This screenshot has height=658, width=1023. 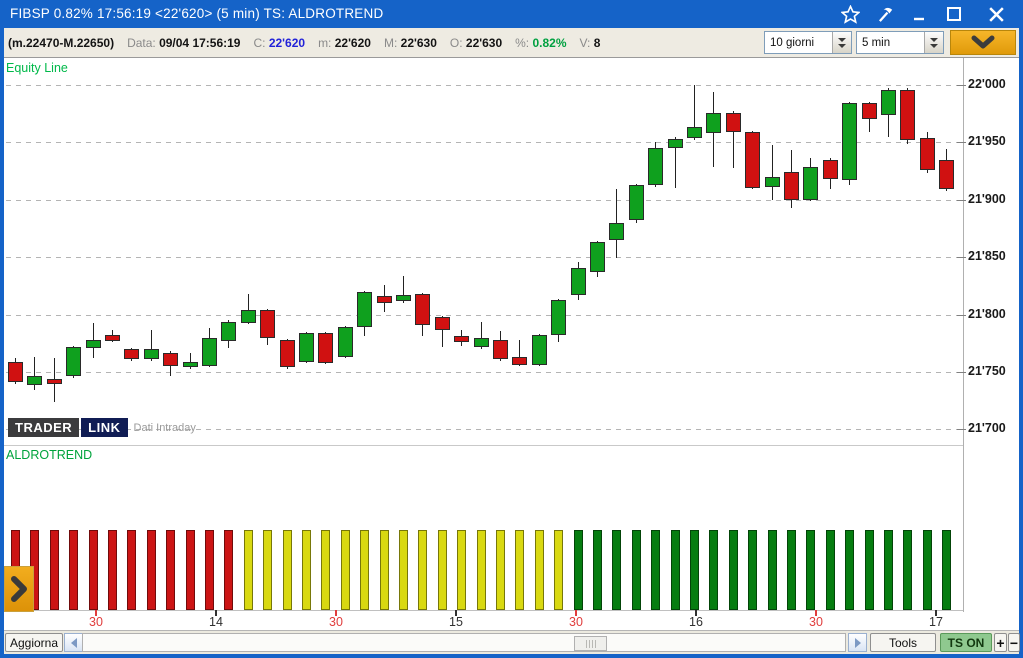 What do you see at coordinates (954, 14) in the screenshot?
I see `maximize-icon` at bounding box center [954, 14].